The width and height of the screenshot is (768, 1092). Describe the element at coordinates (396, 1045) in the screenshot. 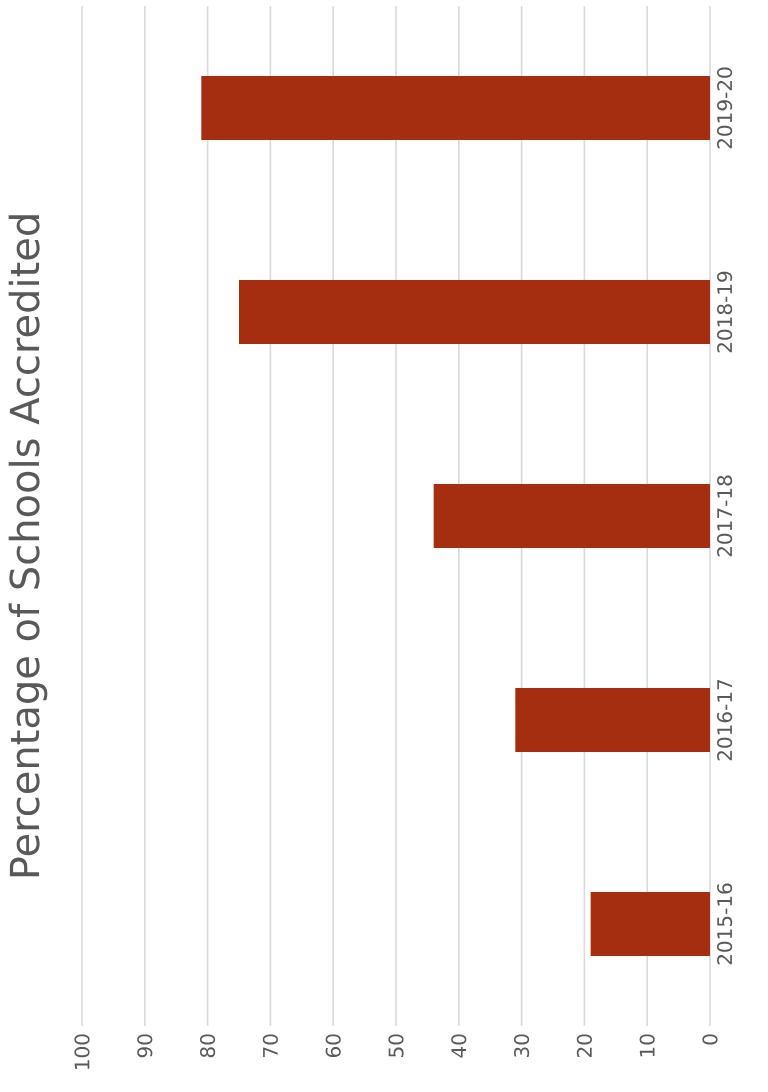

I see `x-tick-label: 50` at that location.